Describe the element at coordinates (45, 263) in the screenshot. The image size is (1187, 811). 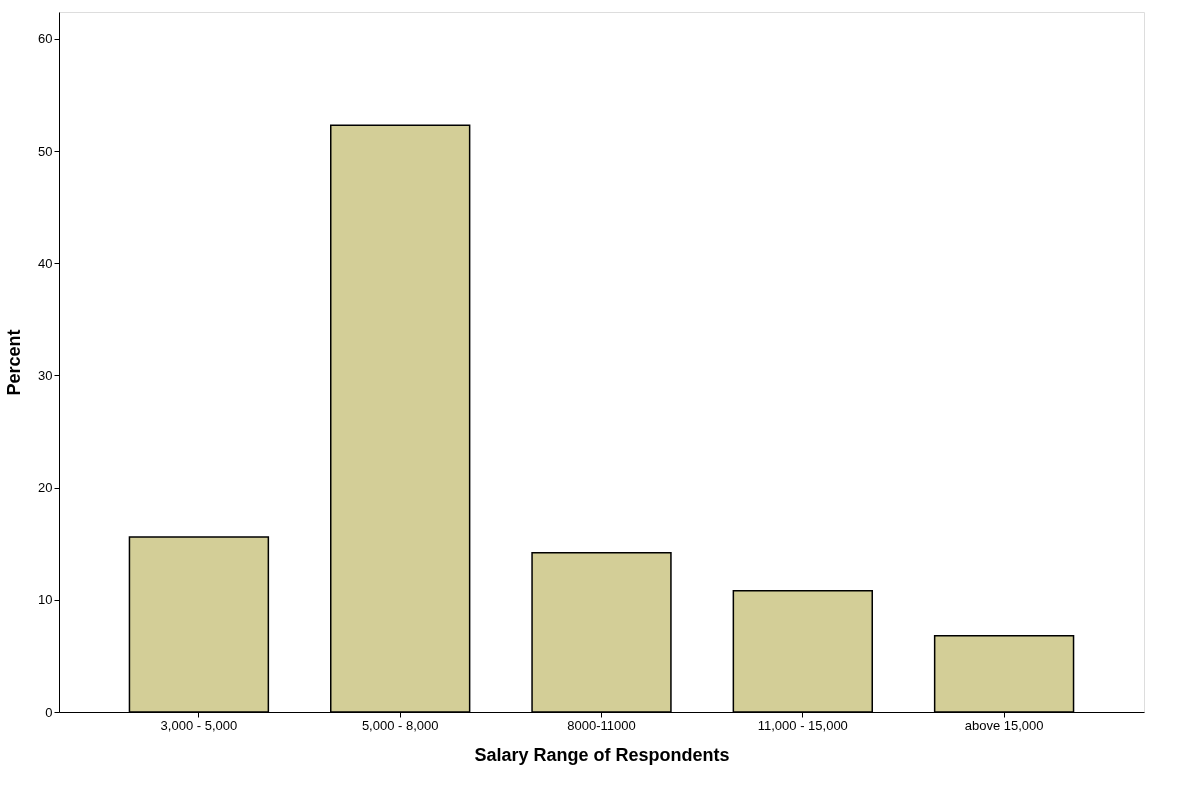
I see `y-tick-label: 40` at that location.